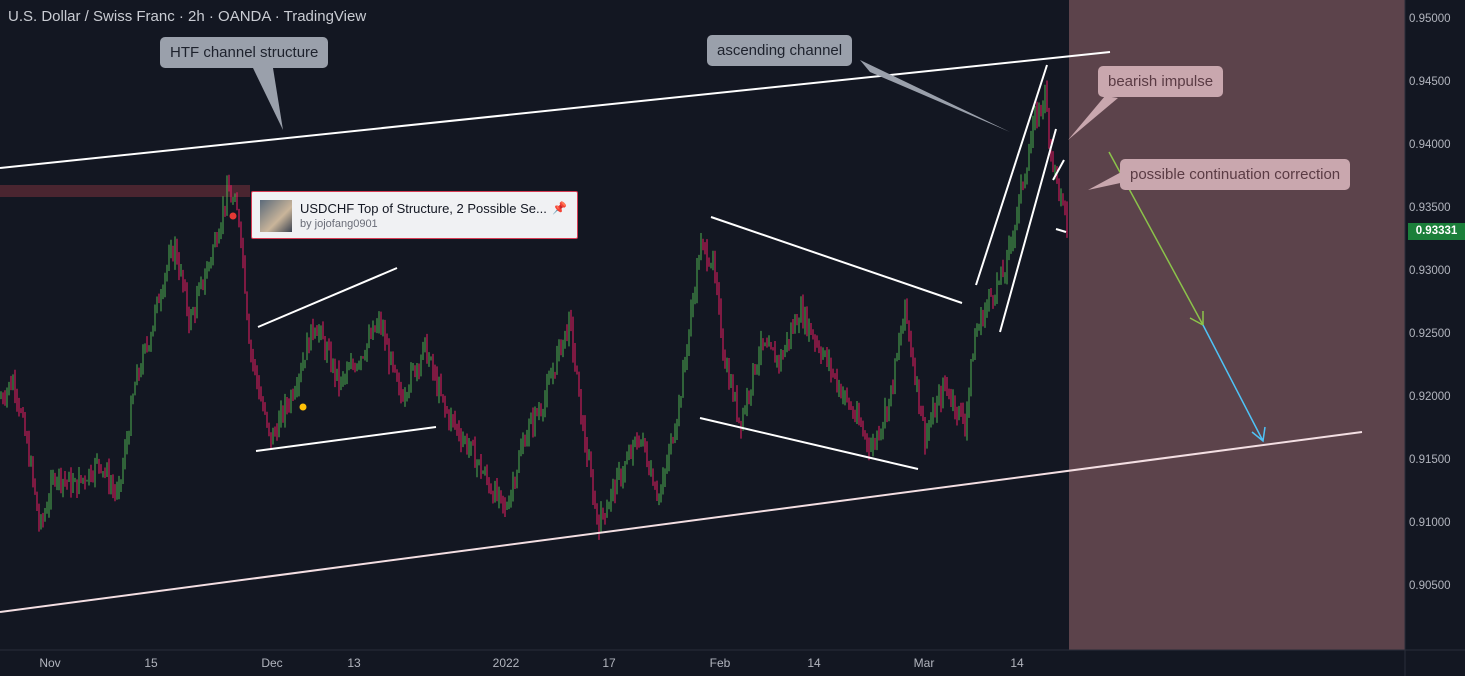  I want to click on price-tick-label: 0.91000, so click(1430, 523).